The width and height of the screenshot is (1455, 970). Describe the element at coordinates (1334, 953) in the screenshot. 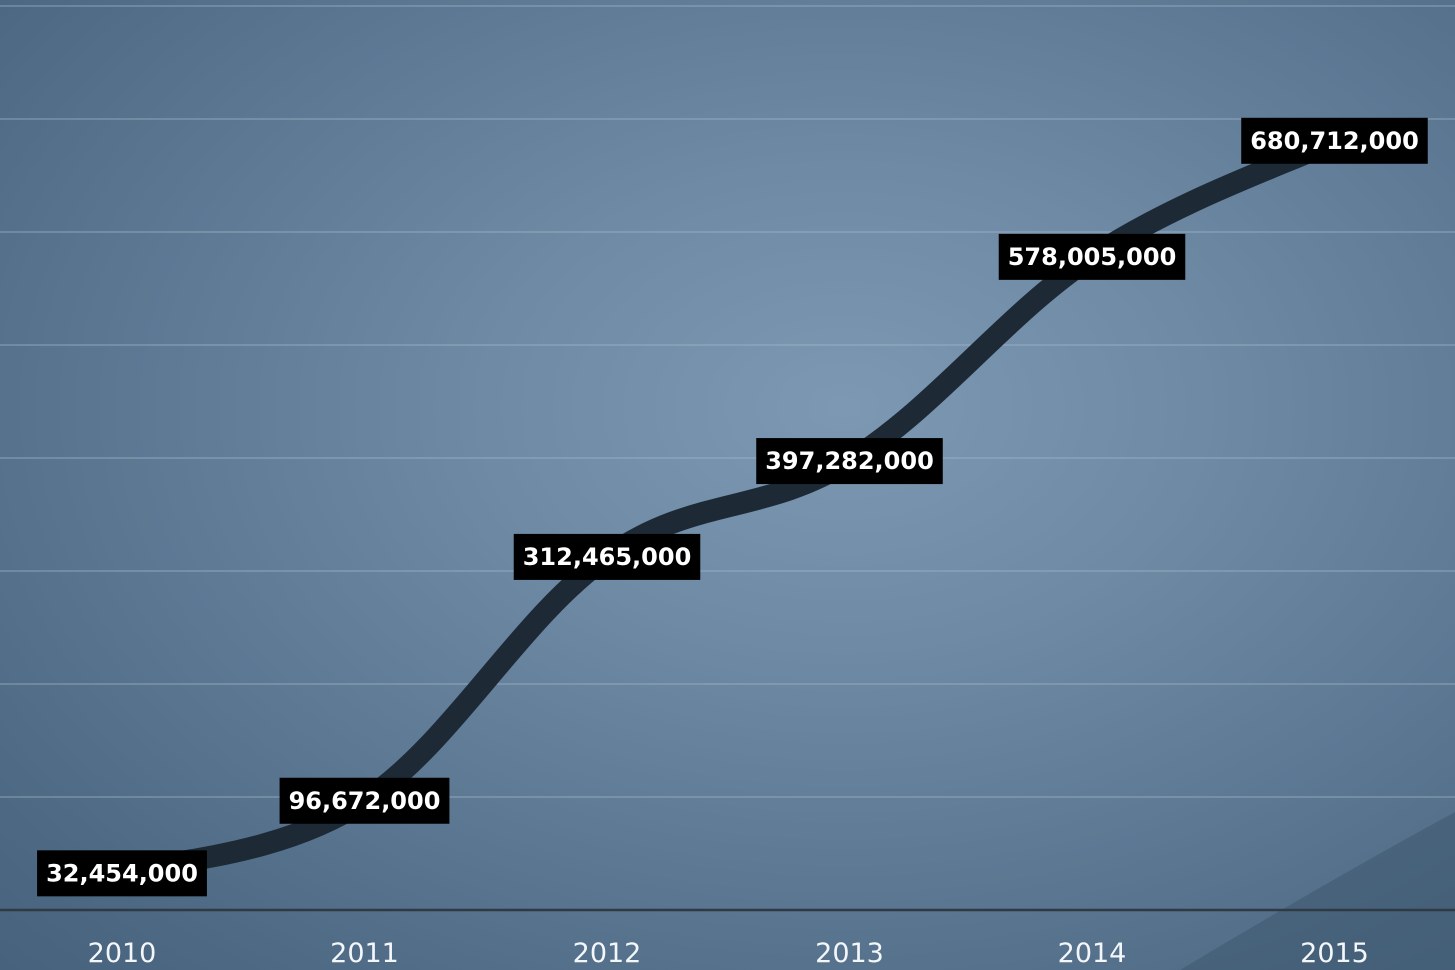

I see `x-tick-label: 2015` at that location.